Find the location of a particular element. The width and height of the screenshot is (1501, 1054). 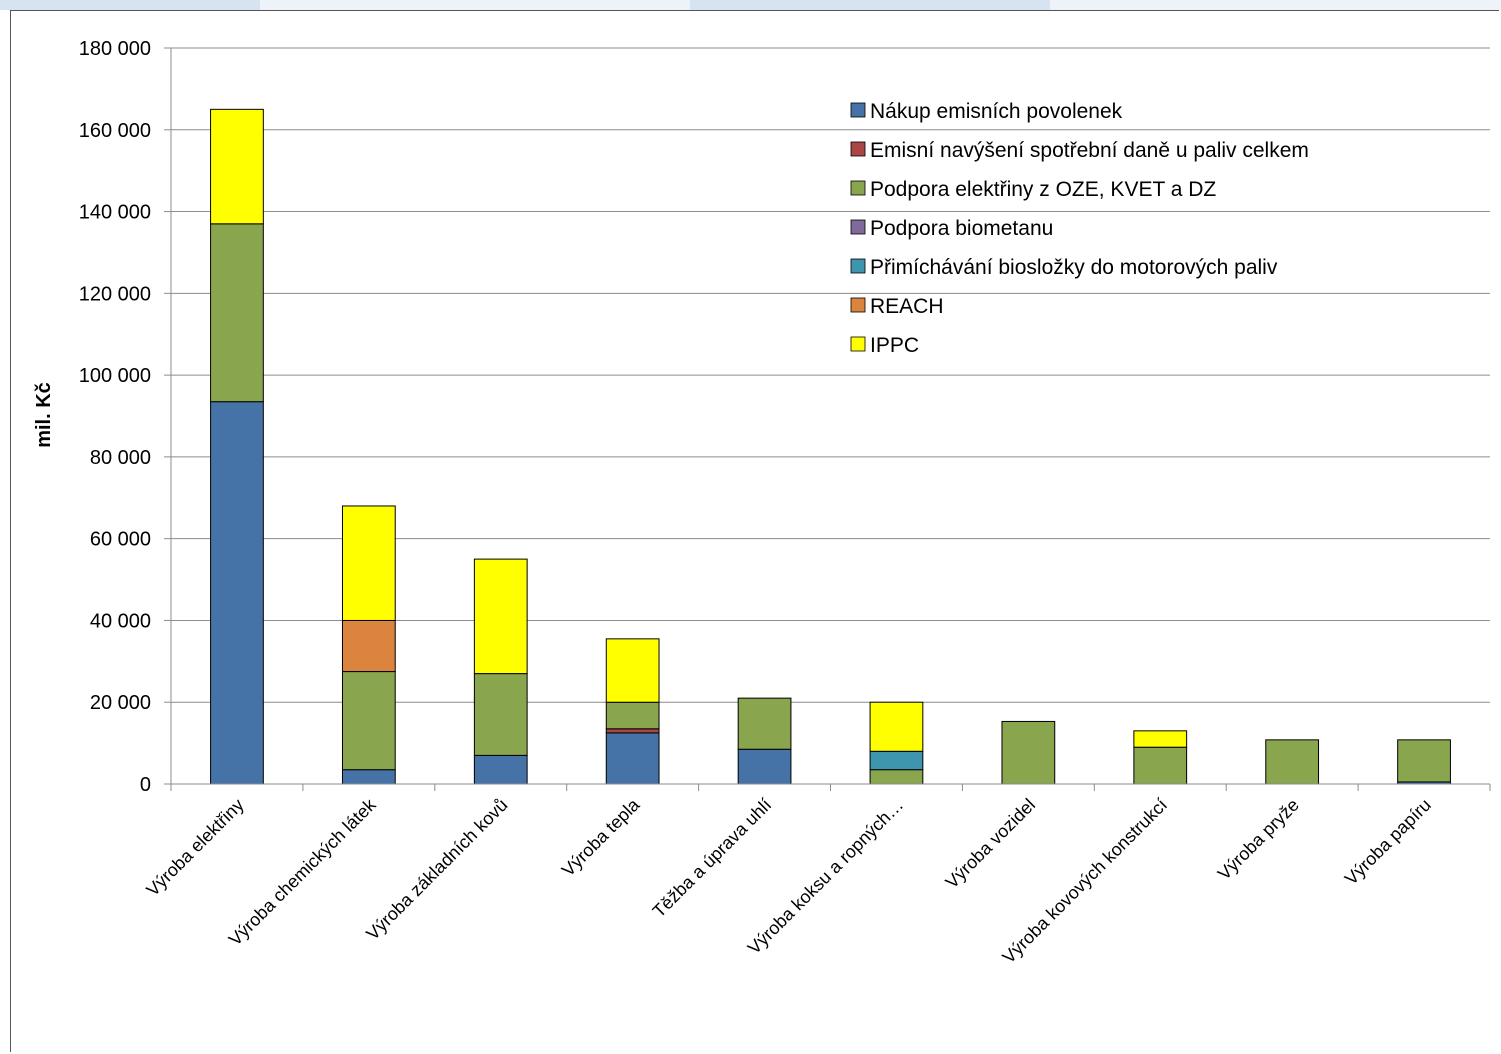

y-tick-label: 160 000 is located at coordinates (115, 131).